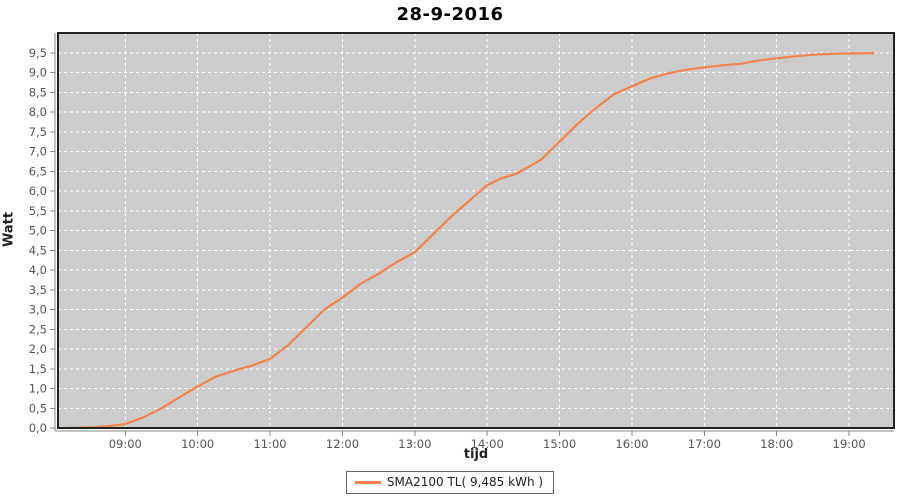  What do you see at coordinates (38, 211) in the screenshot?
I see `svg-text: 5,5` at bounding box center [38, 211].